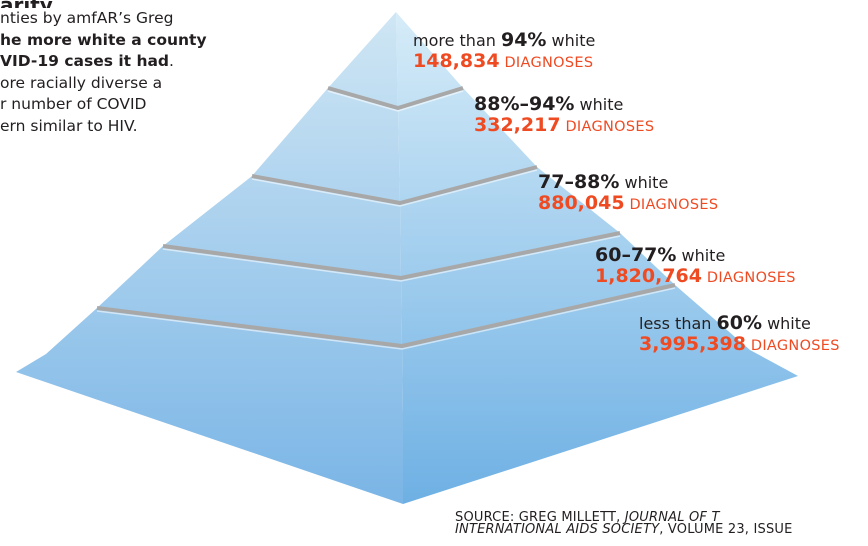 The height and width of the screenshot is (546, 868). Describe the element at coordinates (581, 203) in the screenshot. I see `tier-diagnoses-value: 880,045` at that location.